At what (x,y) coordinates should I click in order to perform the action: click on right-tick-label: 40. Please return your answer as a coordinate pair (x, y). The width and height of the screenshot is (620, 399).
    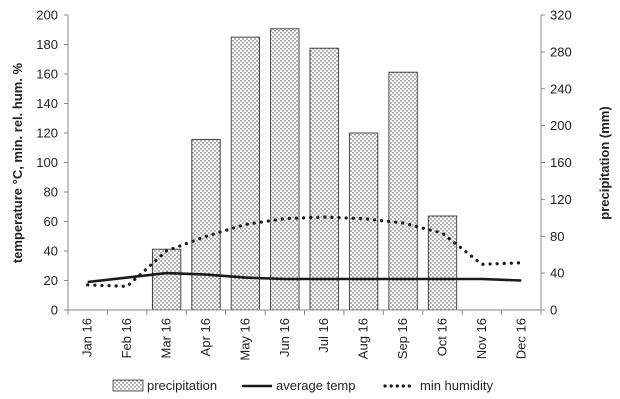
    Looking at the image, I should click on (557, 273).